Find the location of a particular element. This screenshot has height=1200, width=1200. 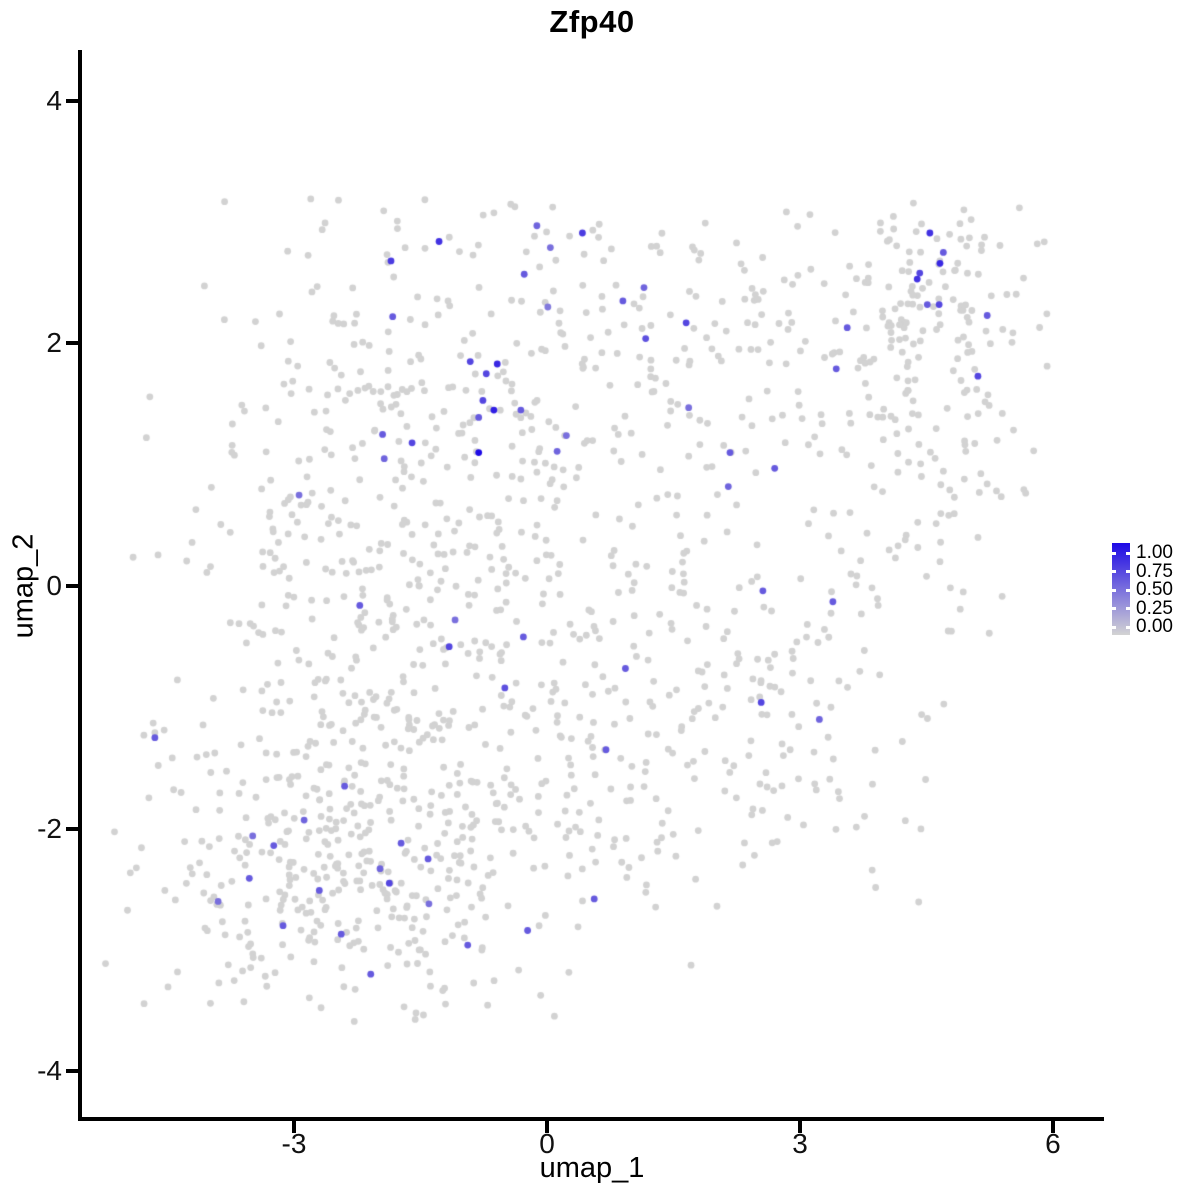

legend-tick-label: 0.00 is located at coordinates (1154, 626).